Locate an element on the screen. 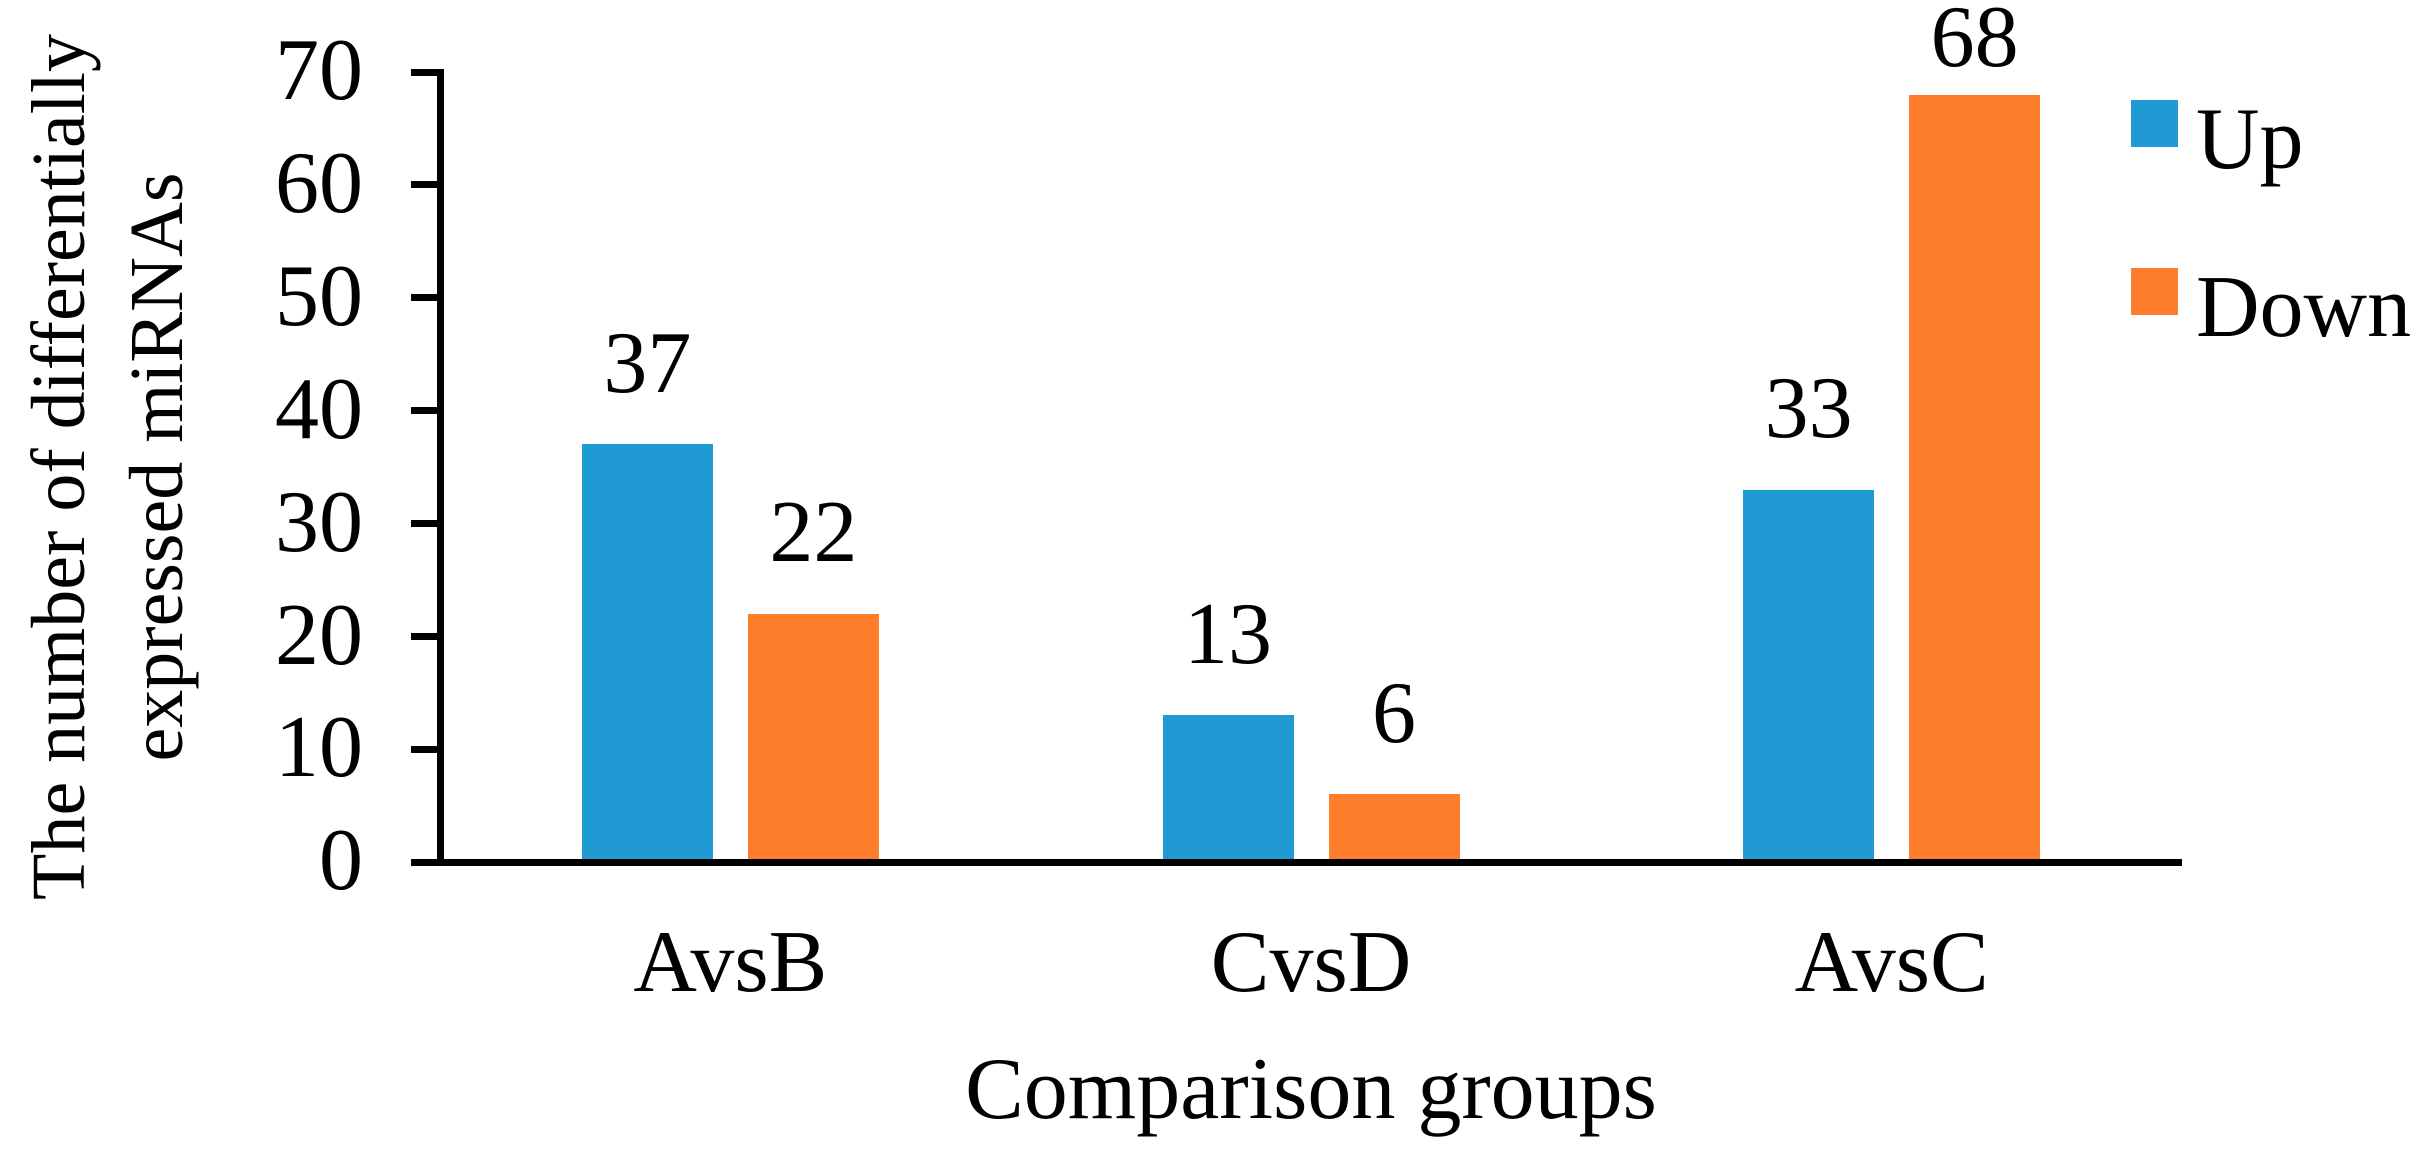  legend-swatch-down is located at coordinates (2154, 291).